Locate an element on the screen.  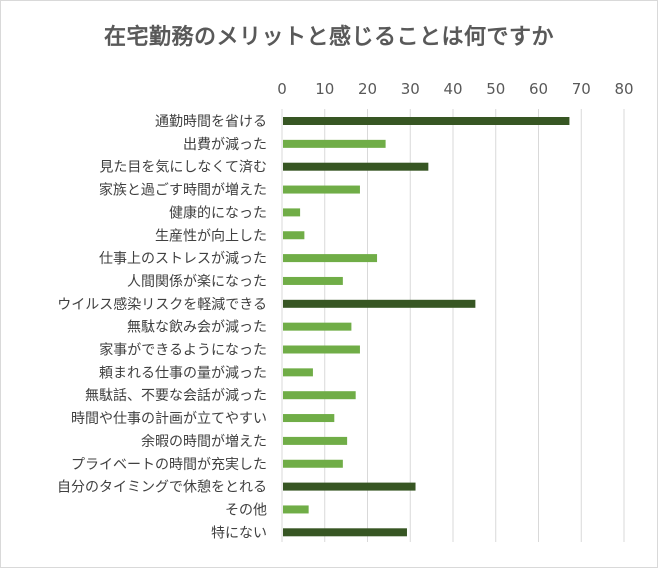
category-label: 健康的になった is located at coordinates (218, 212).